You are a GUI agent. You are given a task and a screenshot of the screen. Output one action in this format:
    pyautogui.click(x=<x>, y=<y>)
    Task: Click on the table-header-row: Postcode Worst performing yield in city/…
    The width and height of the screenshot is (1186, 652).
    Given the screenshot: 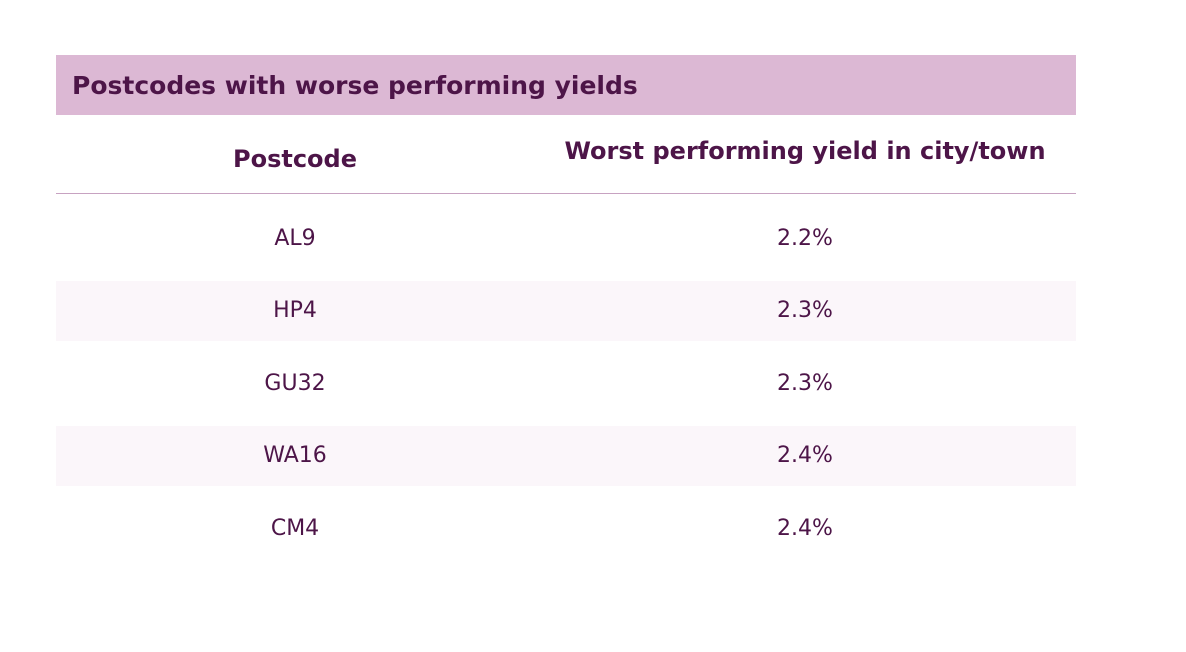 What is the action you would take?
    pyautogui.click(x=566, y=154)
    